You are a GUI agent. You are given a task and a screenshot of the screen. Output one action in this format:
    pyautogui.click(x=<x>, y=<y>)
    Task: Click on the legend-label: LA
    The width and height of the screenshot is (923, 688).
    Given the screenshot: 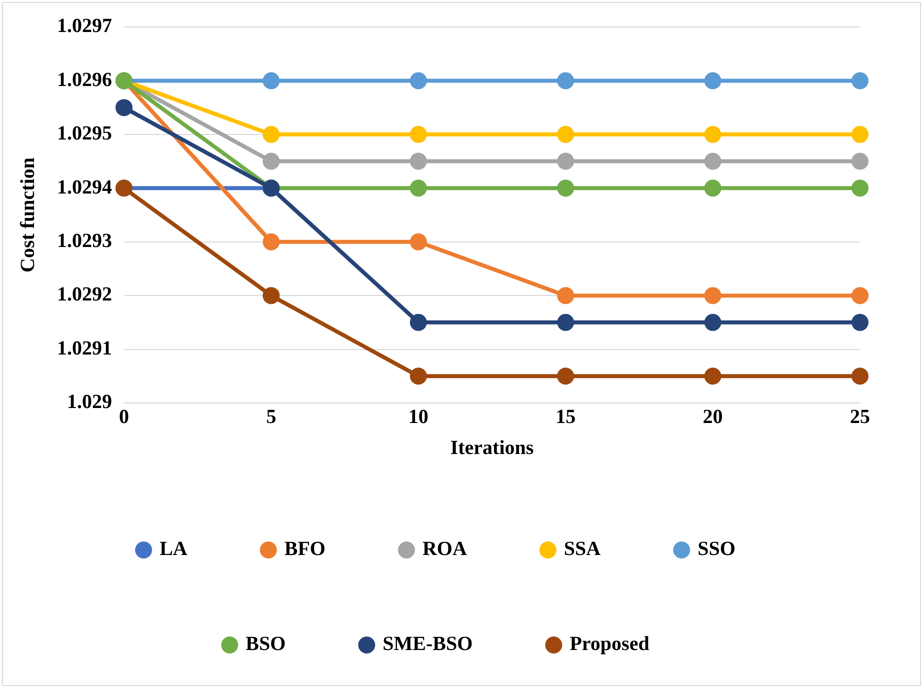 What is the action you would take?
    pyautogui.click(x=174, y=549)
    